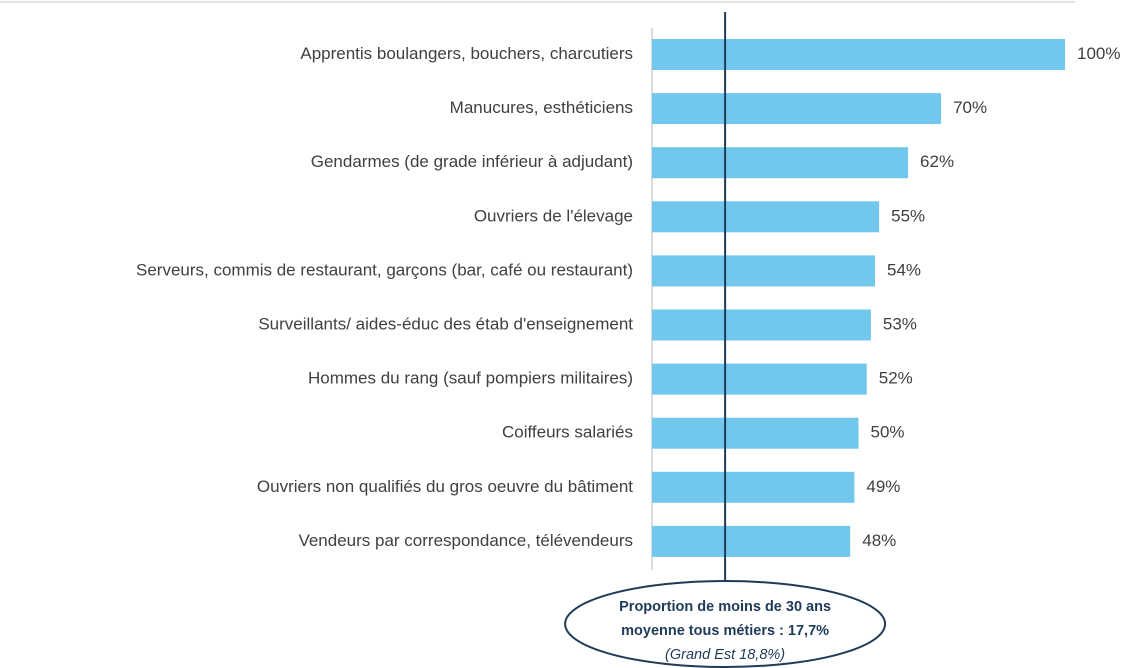 Image resolution: width=1128 pixels, height=668 pixels. What do you see at coordinates (879, 540) in the screenshot?
I see `value-label: 48%` at bounding box center [879, 540].